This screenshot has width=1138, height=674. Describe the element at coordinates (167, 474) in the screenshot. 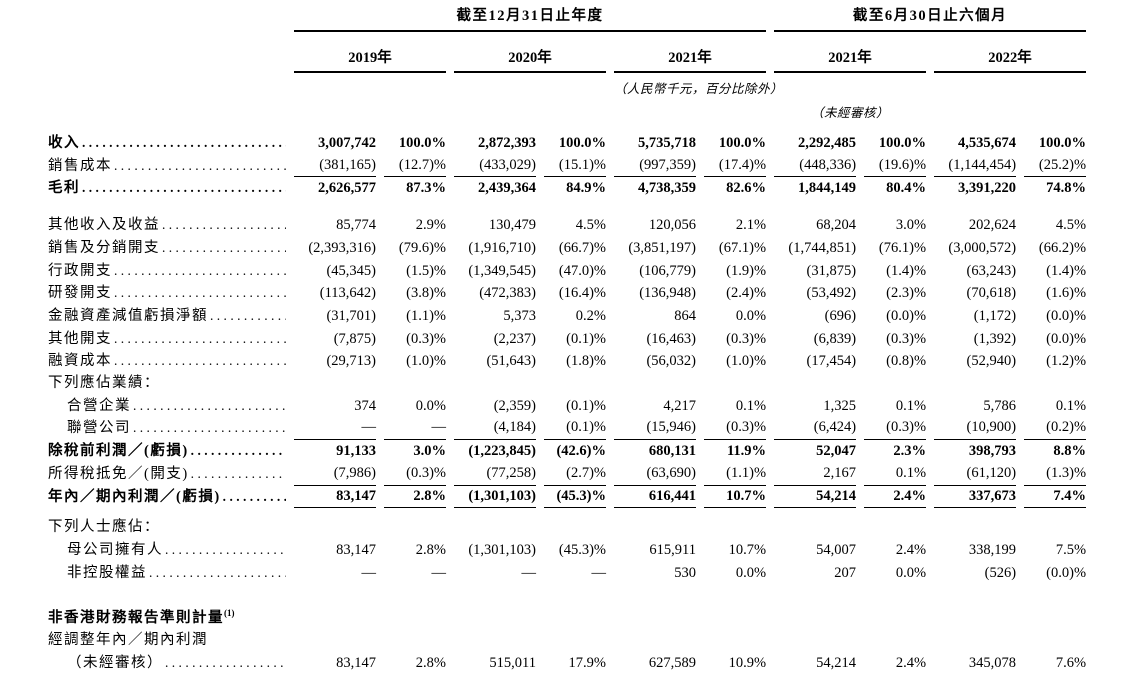

I see `row-label: 所得稅抵免／(開支)` at that location.